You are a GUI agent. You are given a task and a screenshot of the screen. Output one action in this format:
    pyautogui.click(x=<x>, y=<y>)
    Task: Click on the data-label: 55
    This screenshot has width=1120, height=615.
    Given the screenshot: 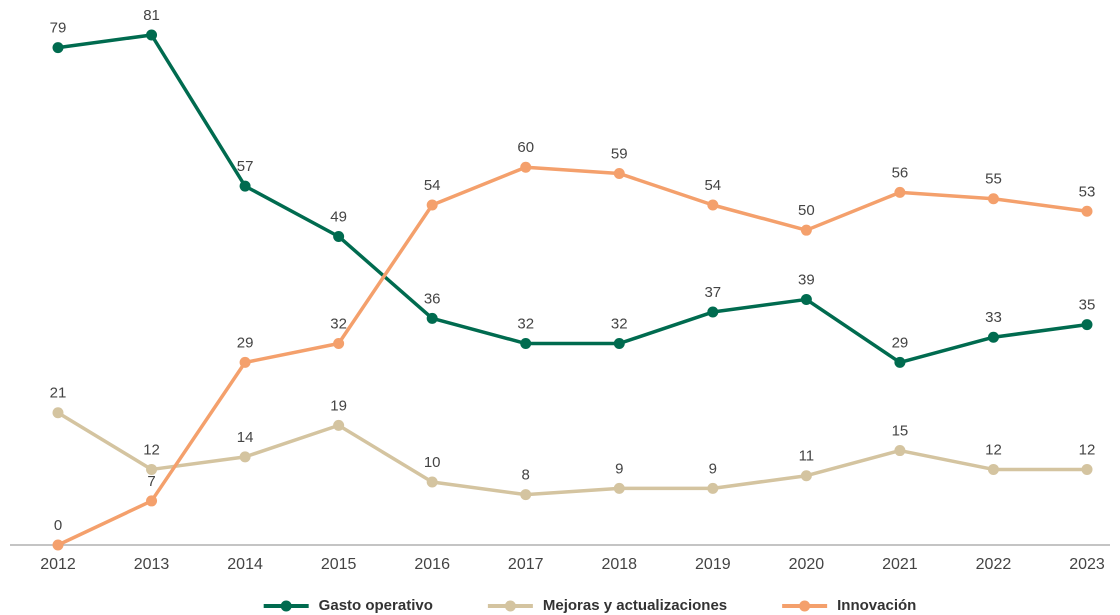 What is the action you would take?
    pyautogui.click(x=993, y=179)
    